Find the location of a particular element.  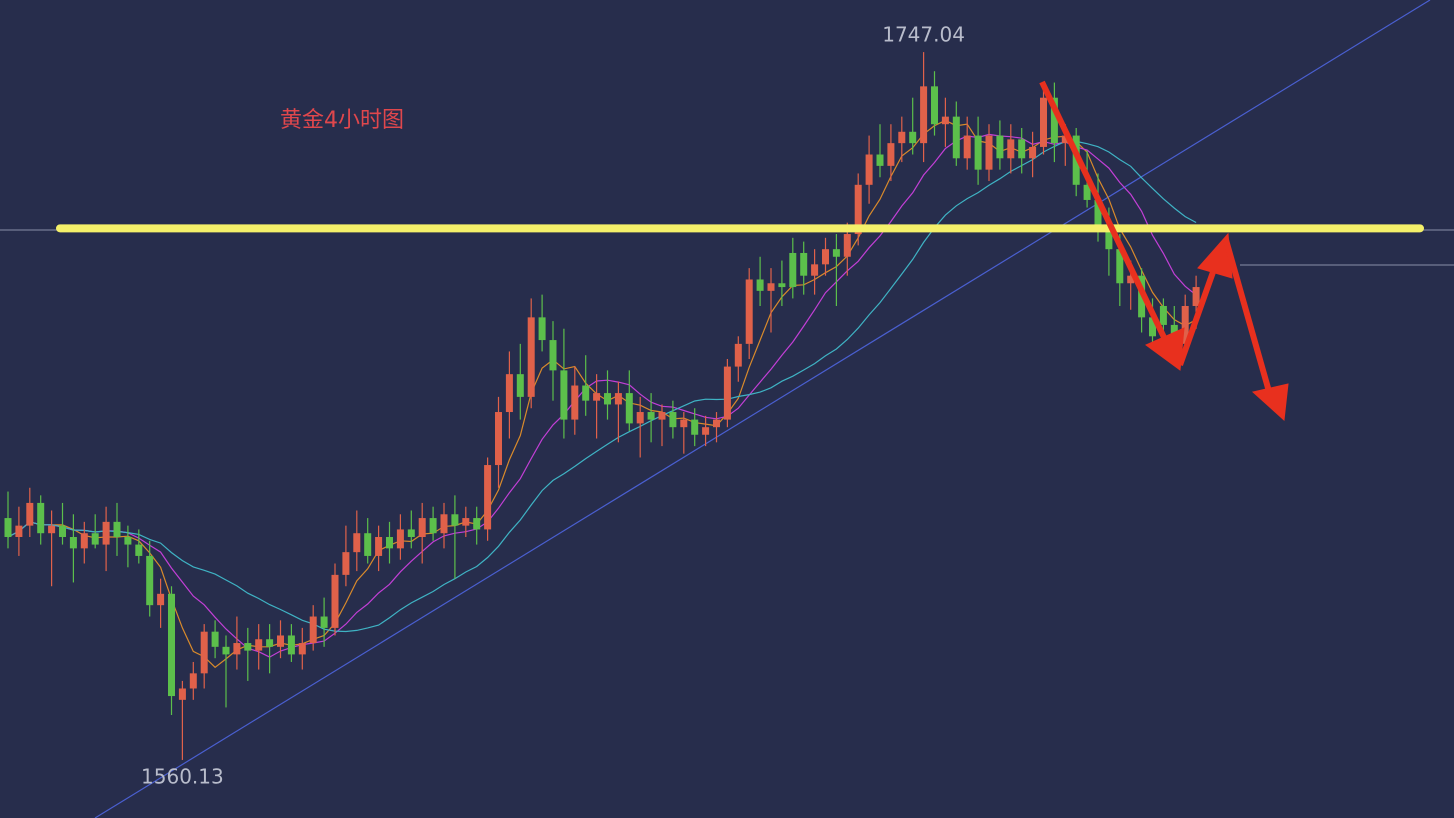

chart-title: 黄金4小时图 is located at coordinates (342, 120).